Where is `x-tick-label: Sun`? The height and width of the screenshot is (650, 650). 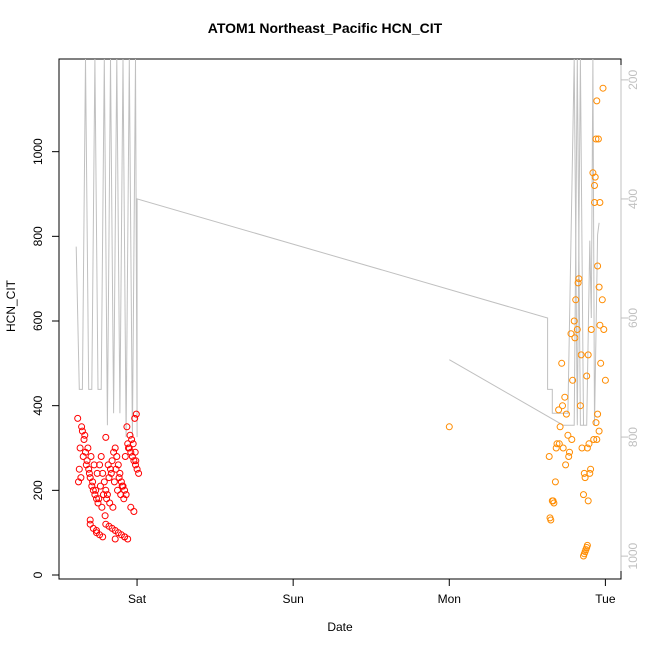
x-tick-label: Sun is located at coordinates (292, 599).